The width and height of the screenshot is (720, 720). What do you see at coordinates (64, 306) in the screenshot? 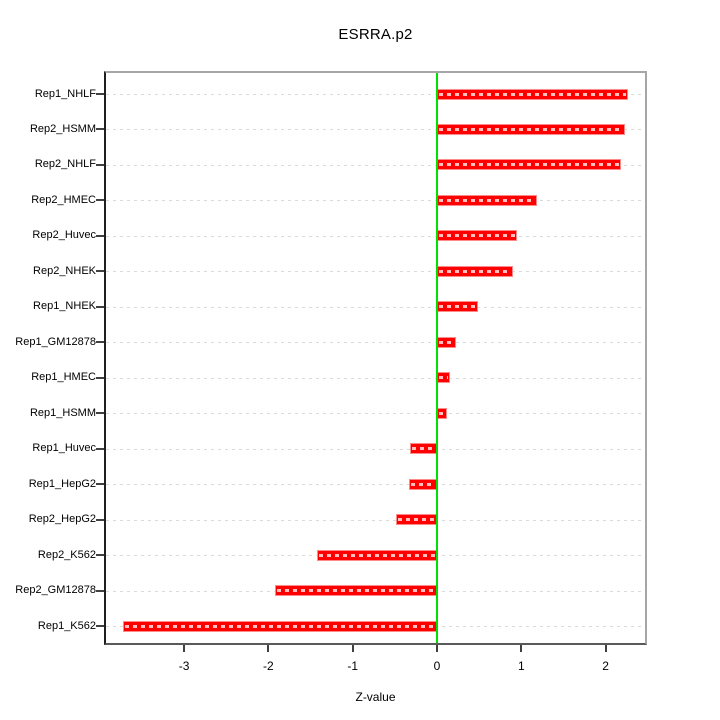
I see `y-axis-label: Rep1_NHEK` at bounding box center [64, 306].